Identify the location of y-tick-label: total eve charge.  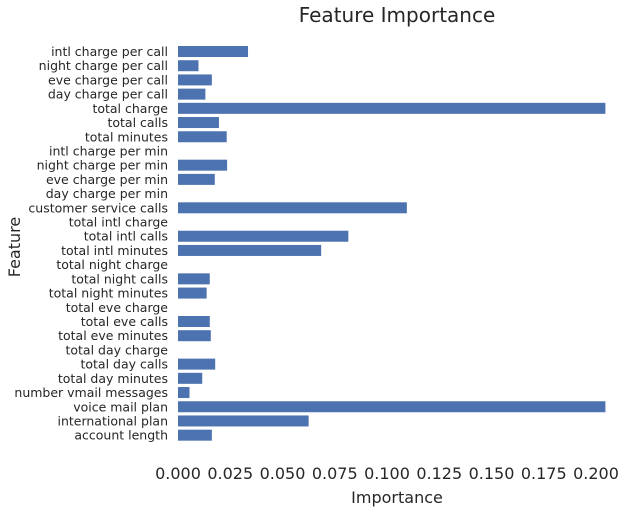
(117, 307).